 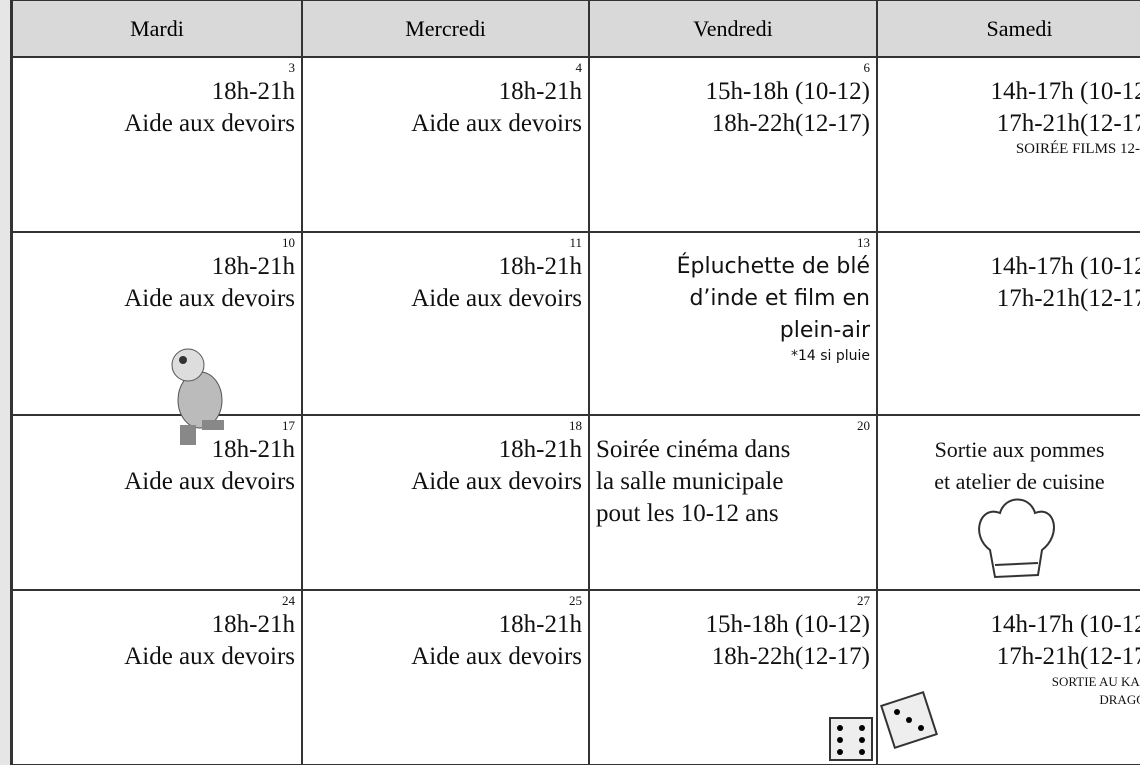 What do you see at coordinates (1016, 538) in the screenshot?
I see `chef-hat-illustration` at bounding box center [1016, 538].